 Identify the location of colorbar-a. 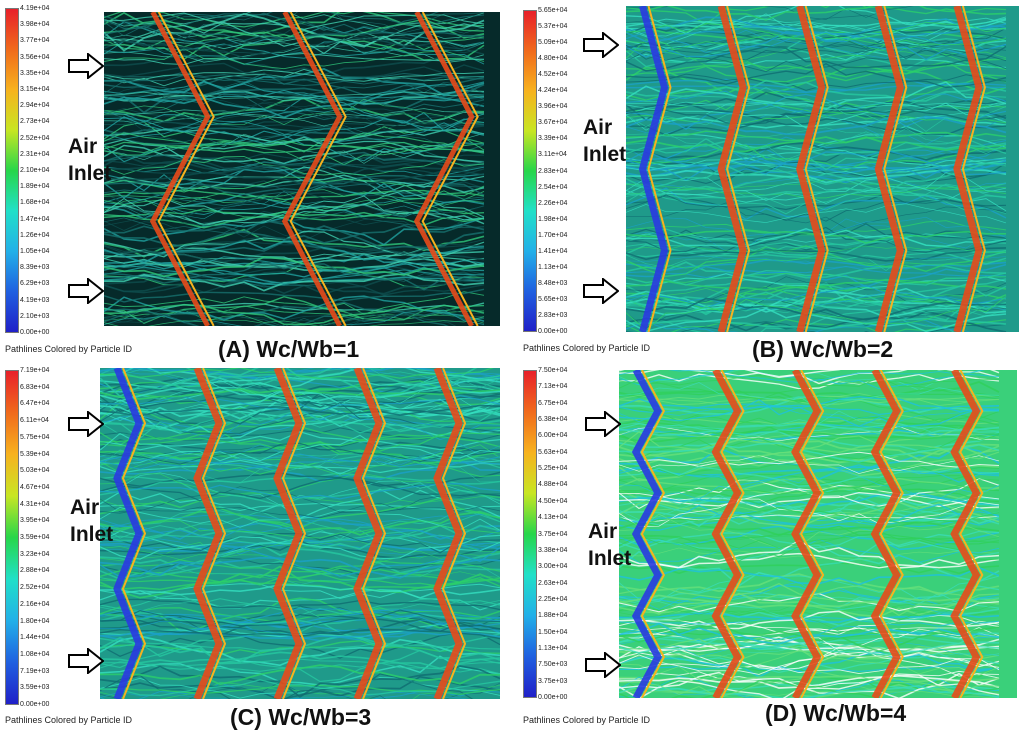
(12, 170).